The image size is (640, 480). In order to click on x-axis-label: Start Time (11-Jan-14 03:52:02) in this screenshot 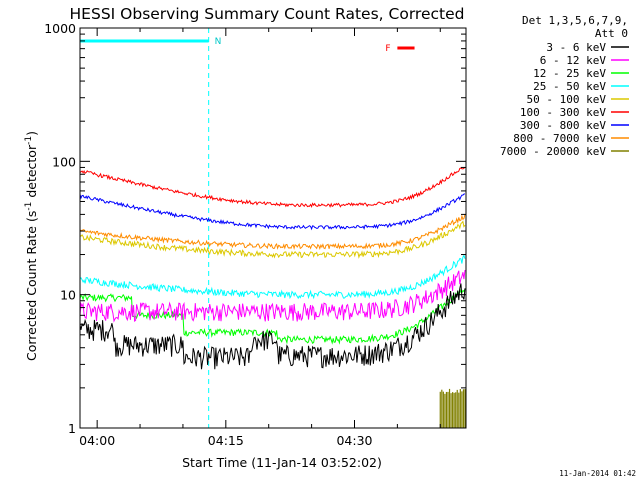, I will do `click(282, 462)`.